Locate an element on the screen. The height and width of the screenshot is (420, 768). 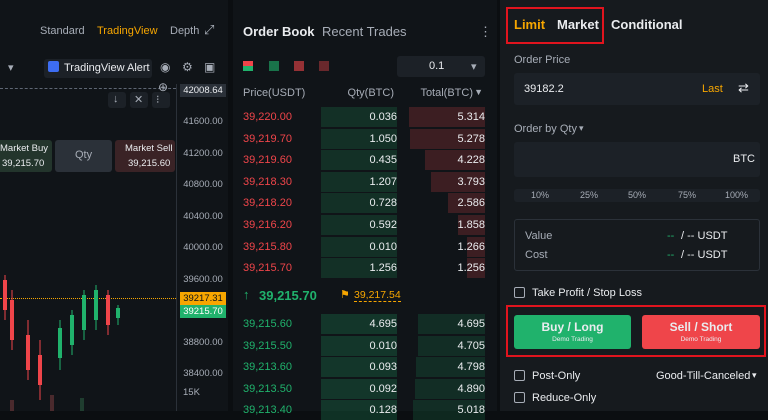
total: 5.278 is located at coordinates (471, 138).